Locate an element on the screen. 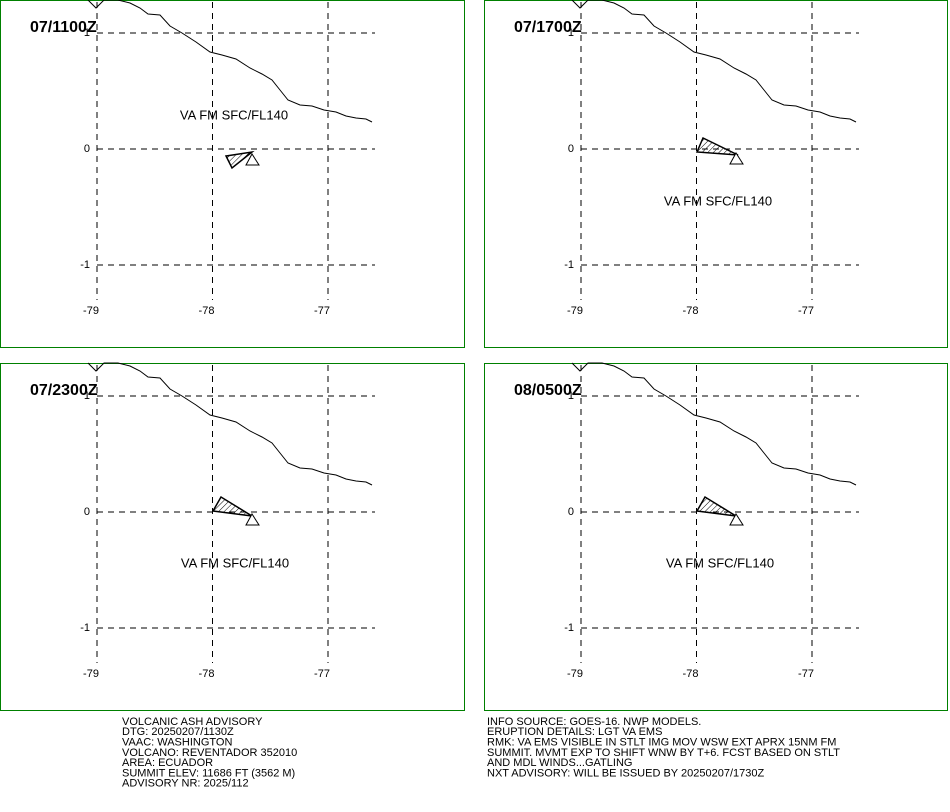  advisory-line: VOLCANO: REVENTADOR 352010 is located at coordinates (209, 753).